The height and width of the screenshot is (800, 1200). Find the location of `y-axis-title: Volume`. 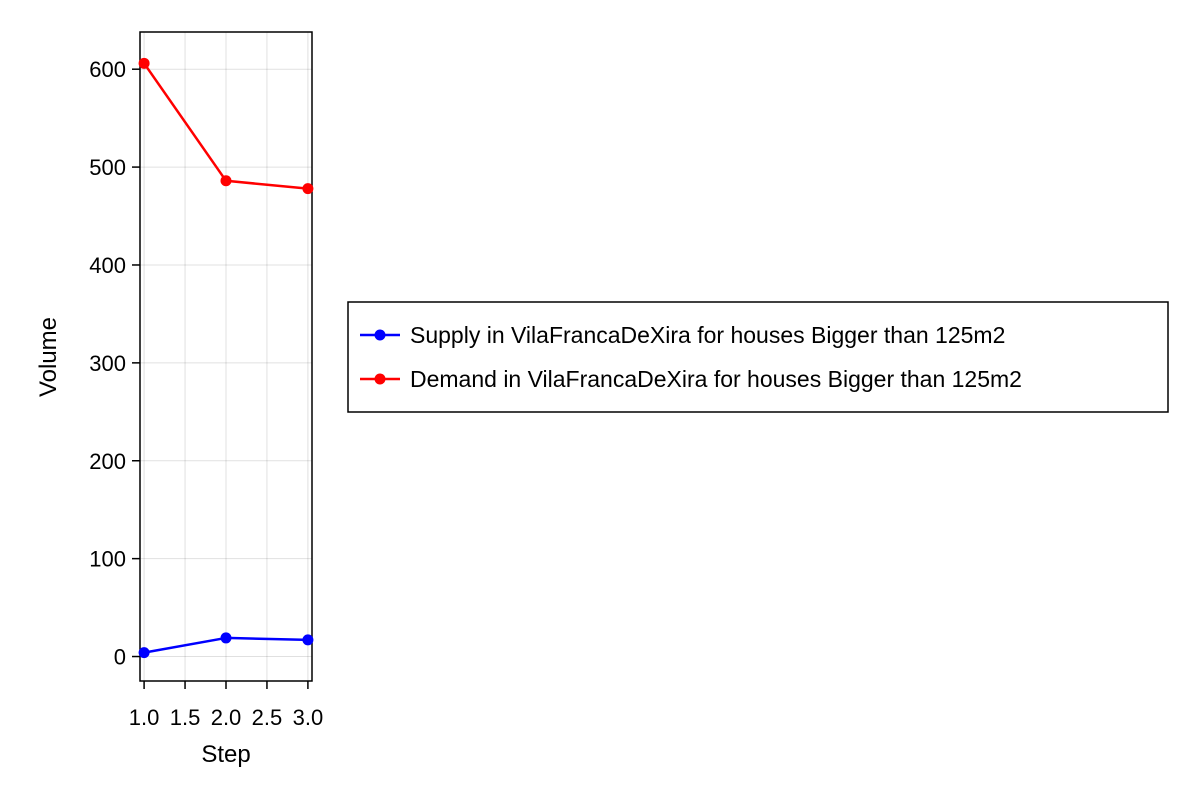

y-axis-title: Volume is located at coordinates (48, 357).